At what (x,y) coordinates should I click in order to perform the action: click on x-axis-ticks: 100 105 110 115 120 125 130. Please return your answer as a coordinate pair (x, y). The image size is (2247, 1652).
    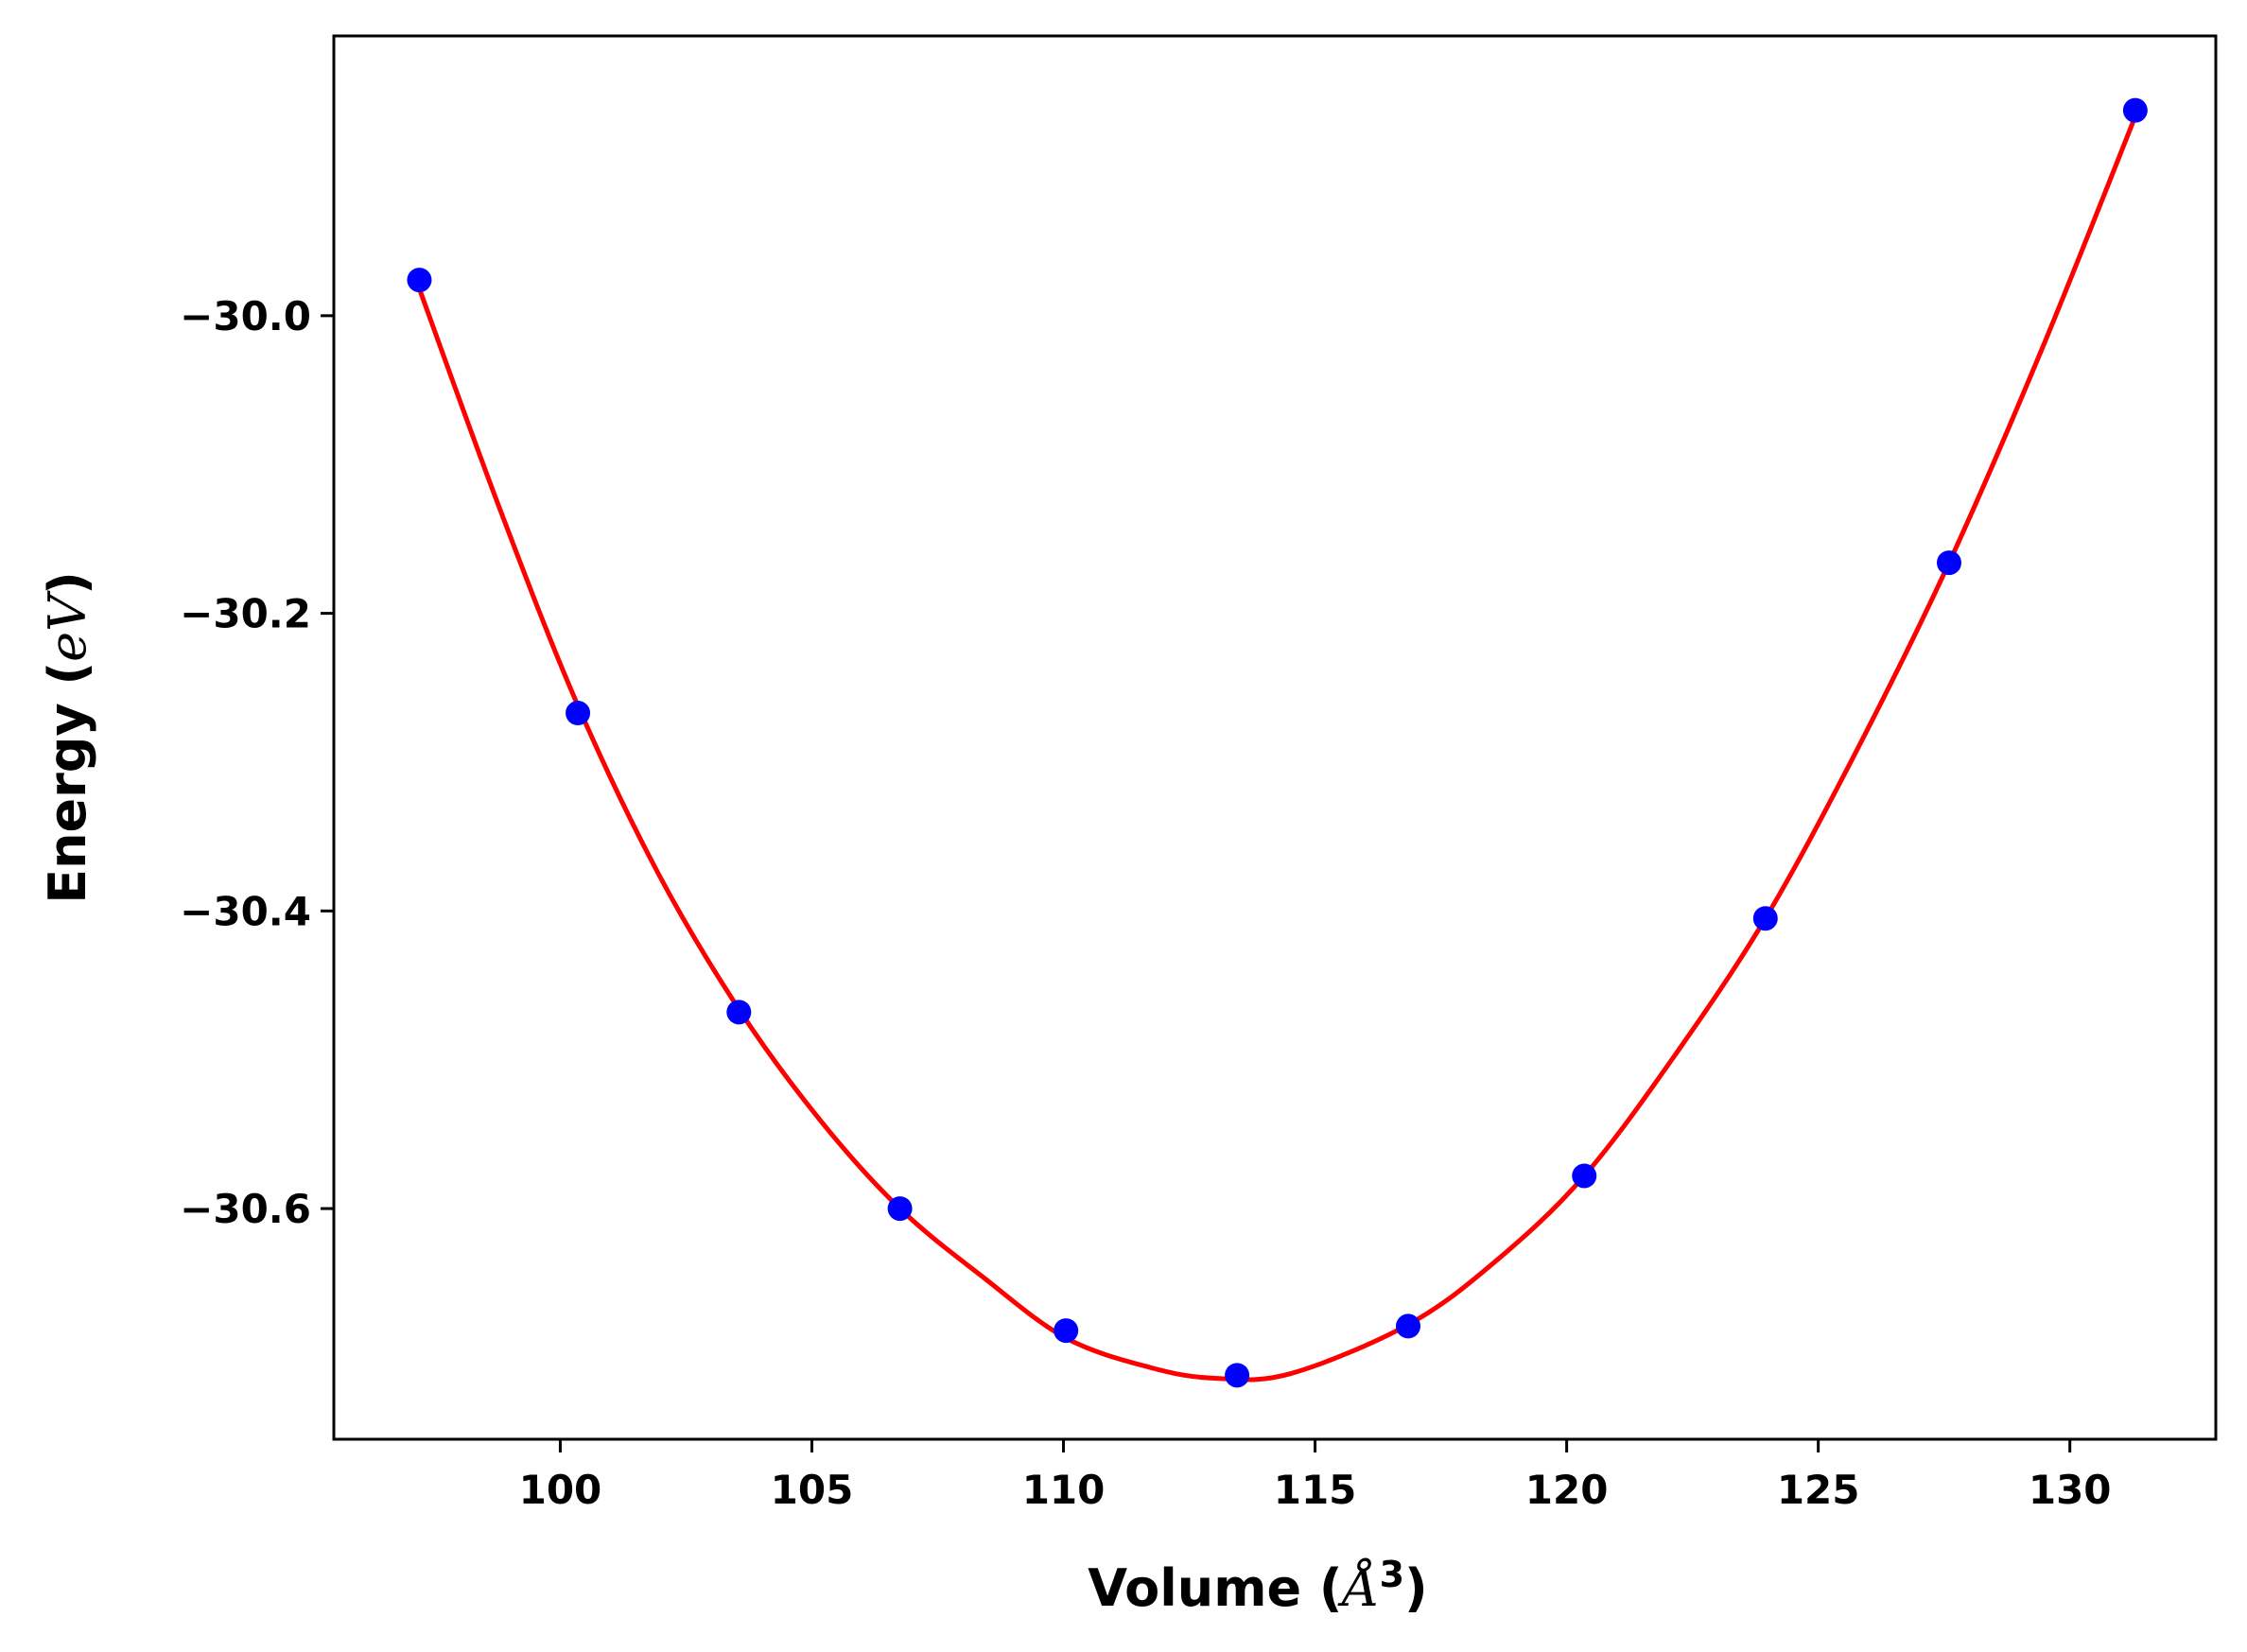
    Looking at the image, I should click on (1315, 1476).